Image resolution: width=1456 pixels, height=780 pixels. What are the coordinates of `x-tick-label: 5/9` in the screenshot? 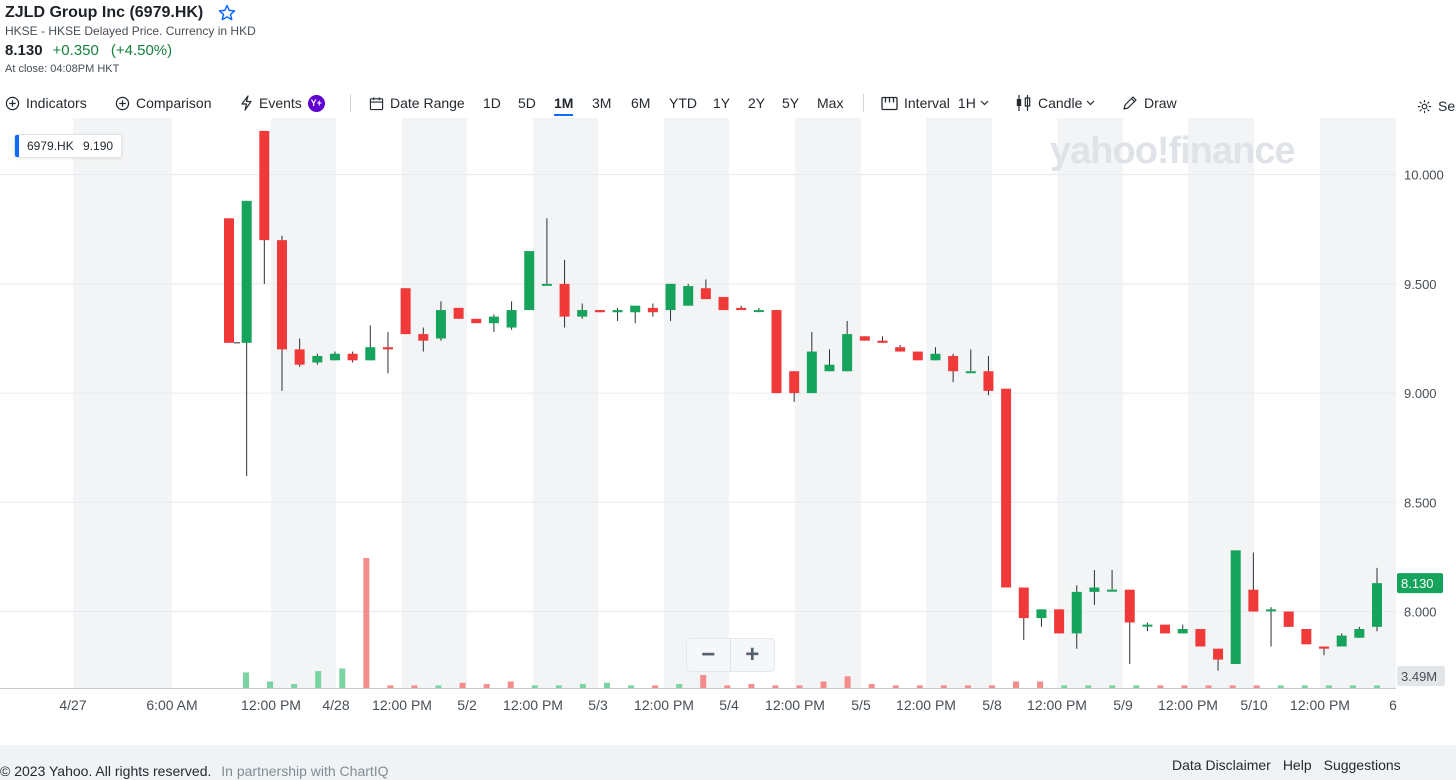 It's located at (1123, 705).